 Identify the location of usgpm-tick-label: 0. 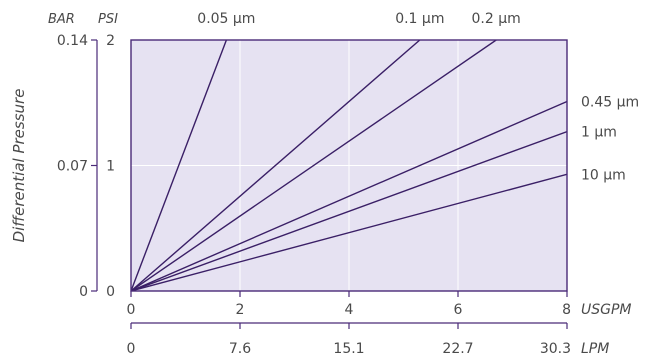
(131, 310).